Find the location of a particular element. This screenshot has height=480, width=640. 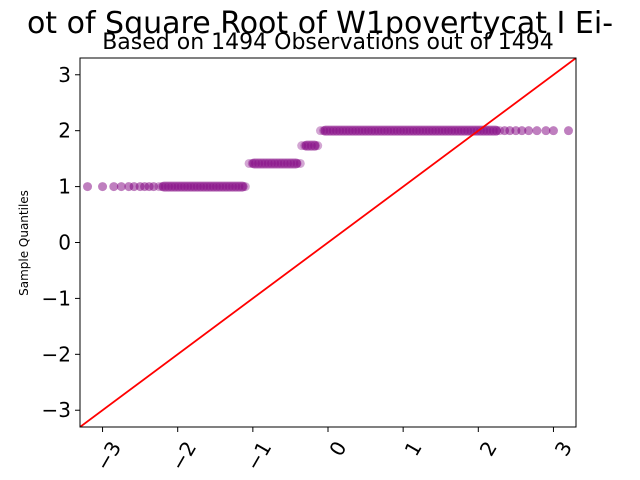

chart-subtitle: Based on 1494 Observations out of 1494 is located at coordinates (328, 42).